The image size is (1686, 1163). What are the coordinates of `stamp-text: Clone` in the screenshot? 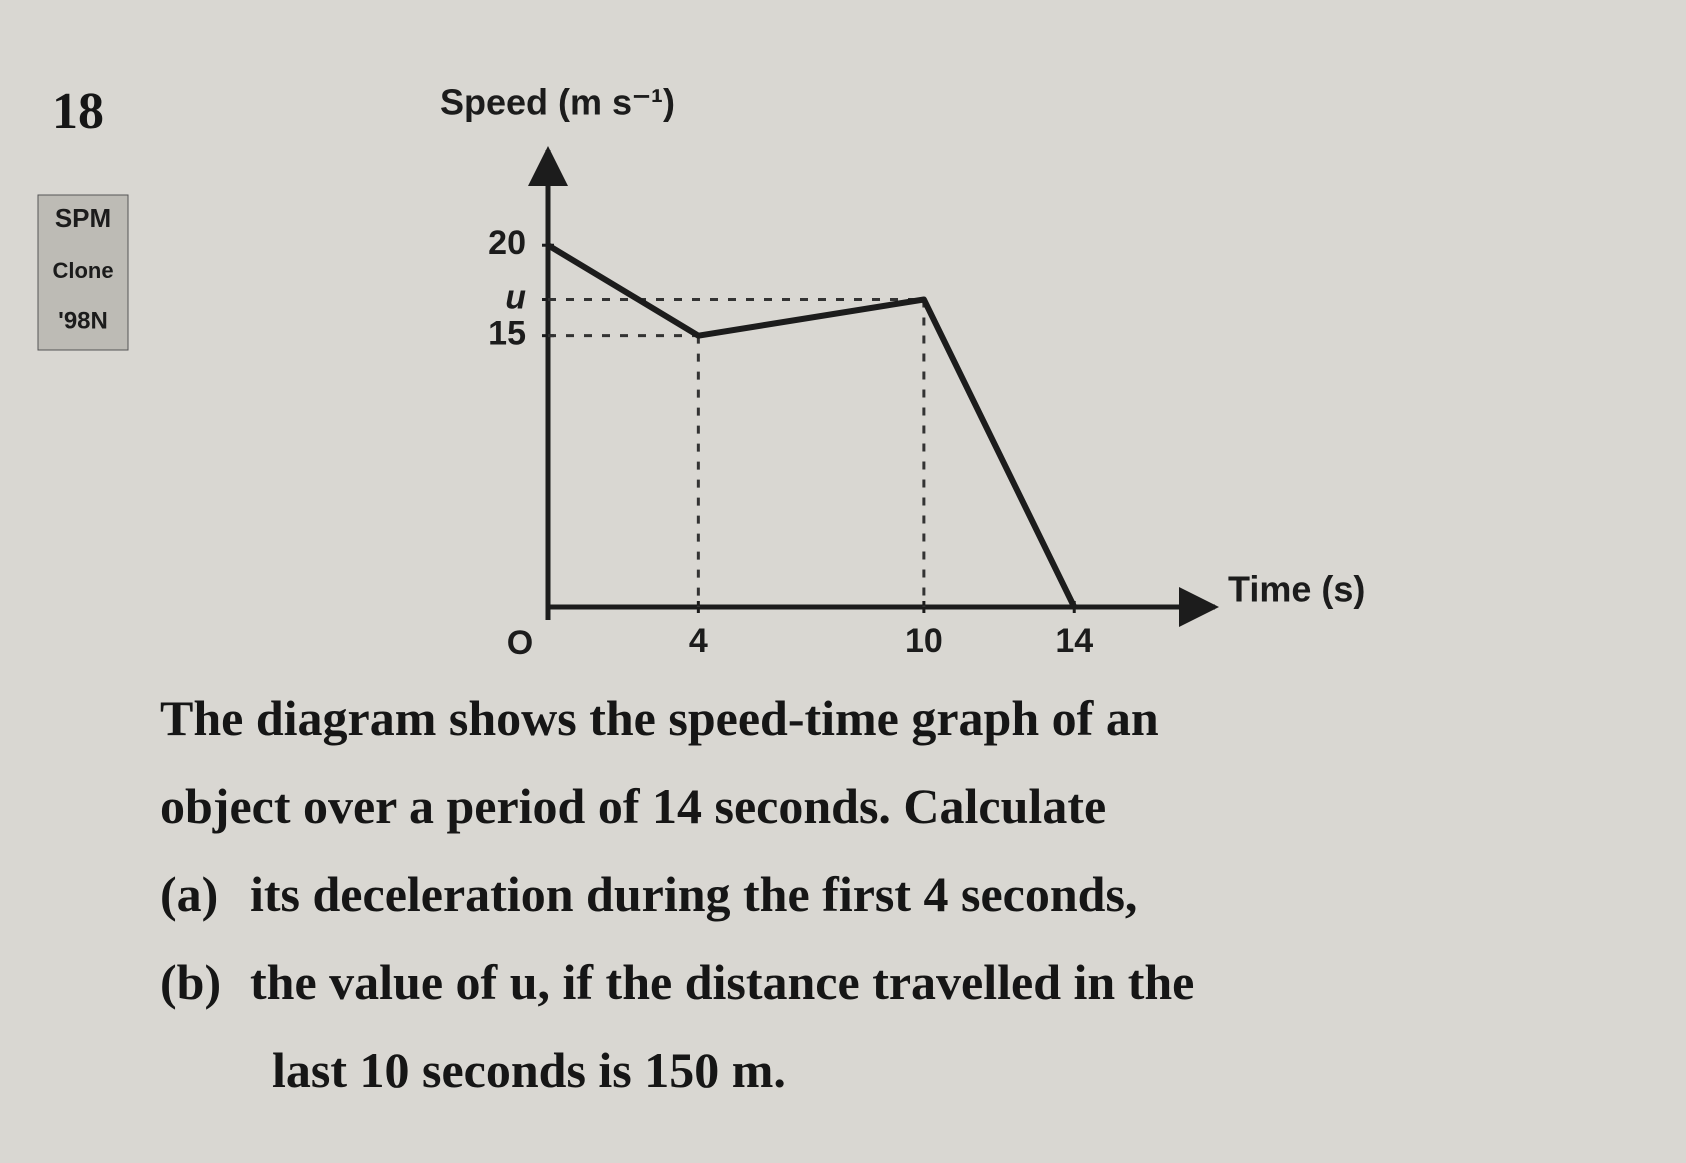 It's located at (82, 270).